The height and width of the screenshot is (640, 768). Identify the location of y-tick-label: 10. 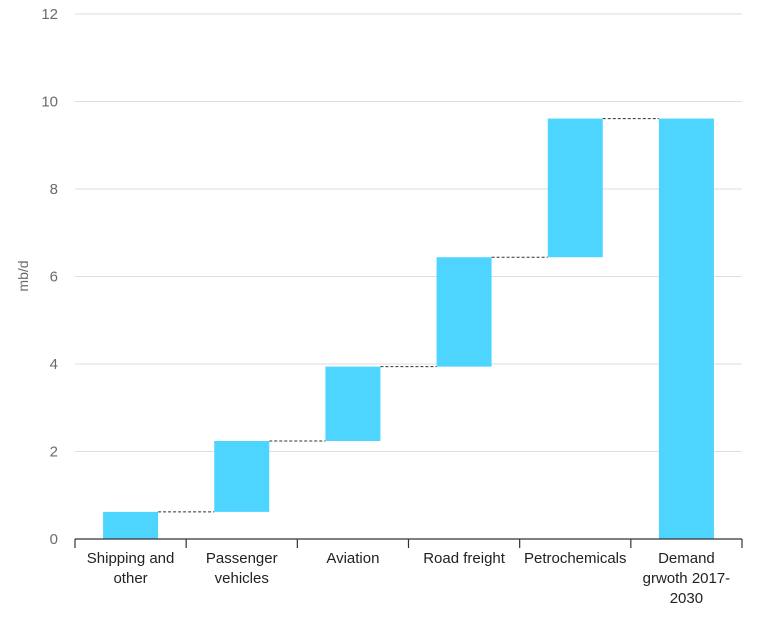
(49, 102).